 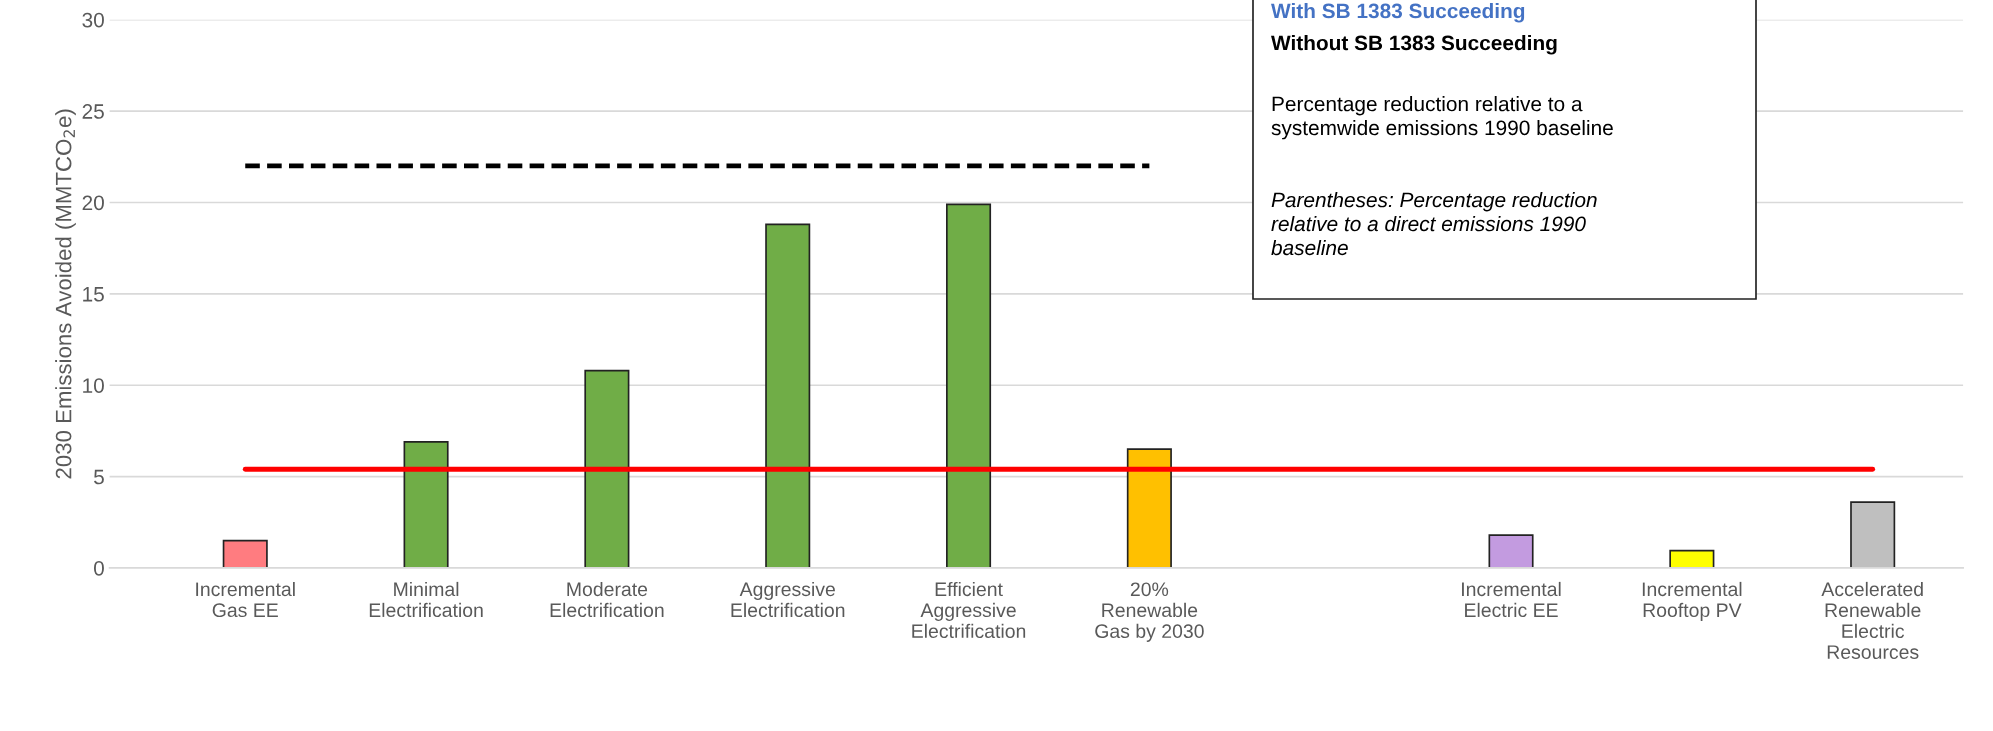 I want to click on y-tick-label: 10, so click(x=93, y=385).